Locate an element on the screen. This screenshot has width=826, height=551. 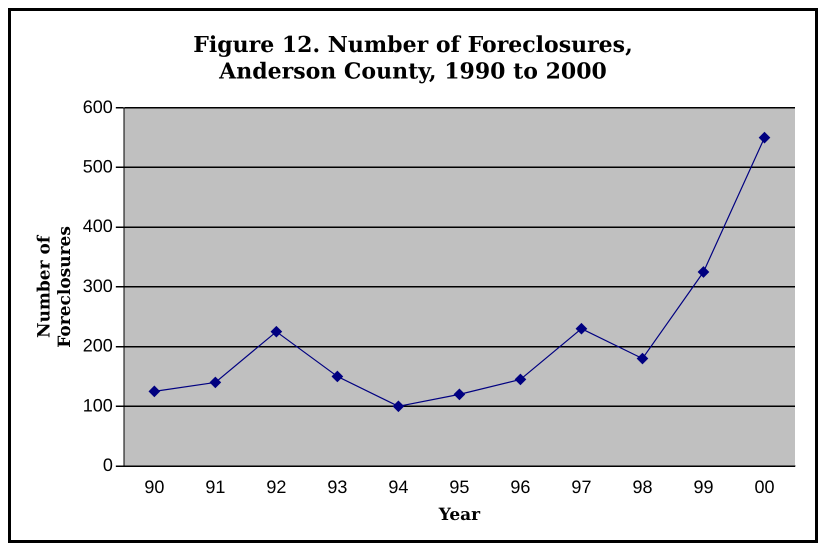
x-tick-label: 93 is located at coordinates (337, 486).